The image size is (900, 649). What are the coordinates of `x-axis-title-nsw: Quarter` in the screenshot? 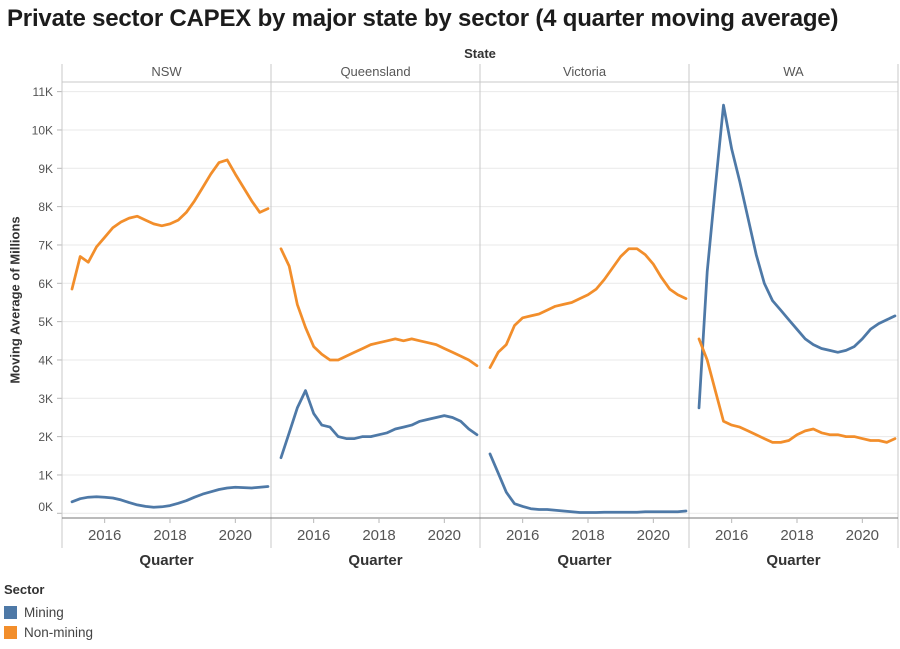 It's located at (166, 560).